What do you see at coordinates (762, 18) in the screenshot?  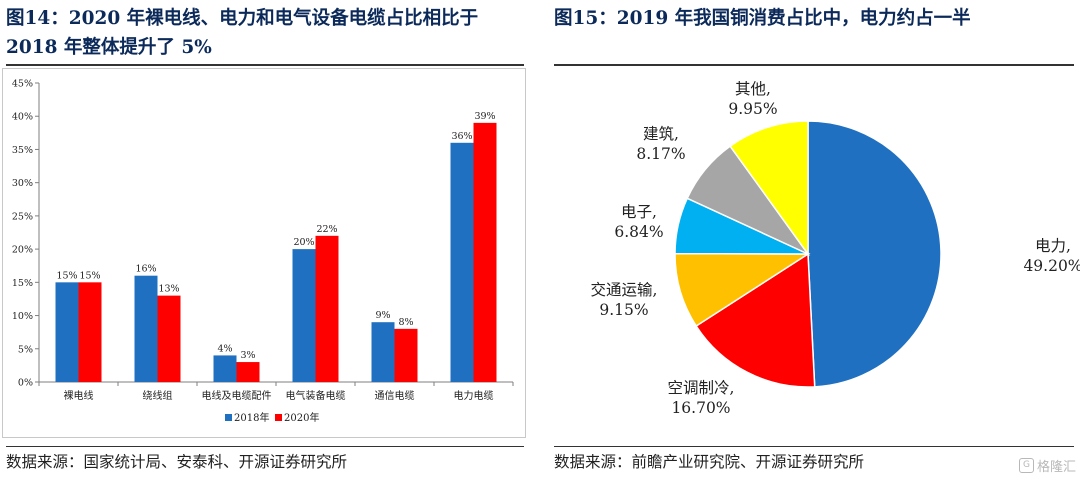 I see `right-figure-title: 图15：2019 年我国铜消费占比中，电力约占一半` at bounding box center [762, 18].